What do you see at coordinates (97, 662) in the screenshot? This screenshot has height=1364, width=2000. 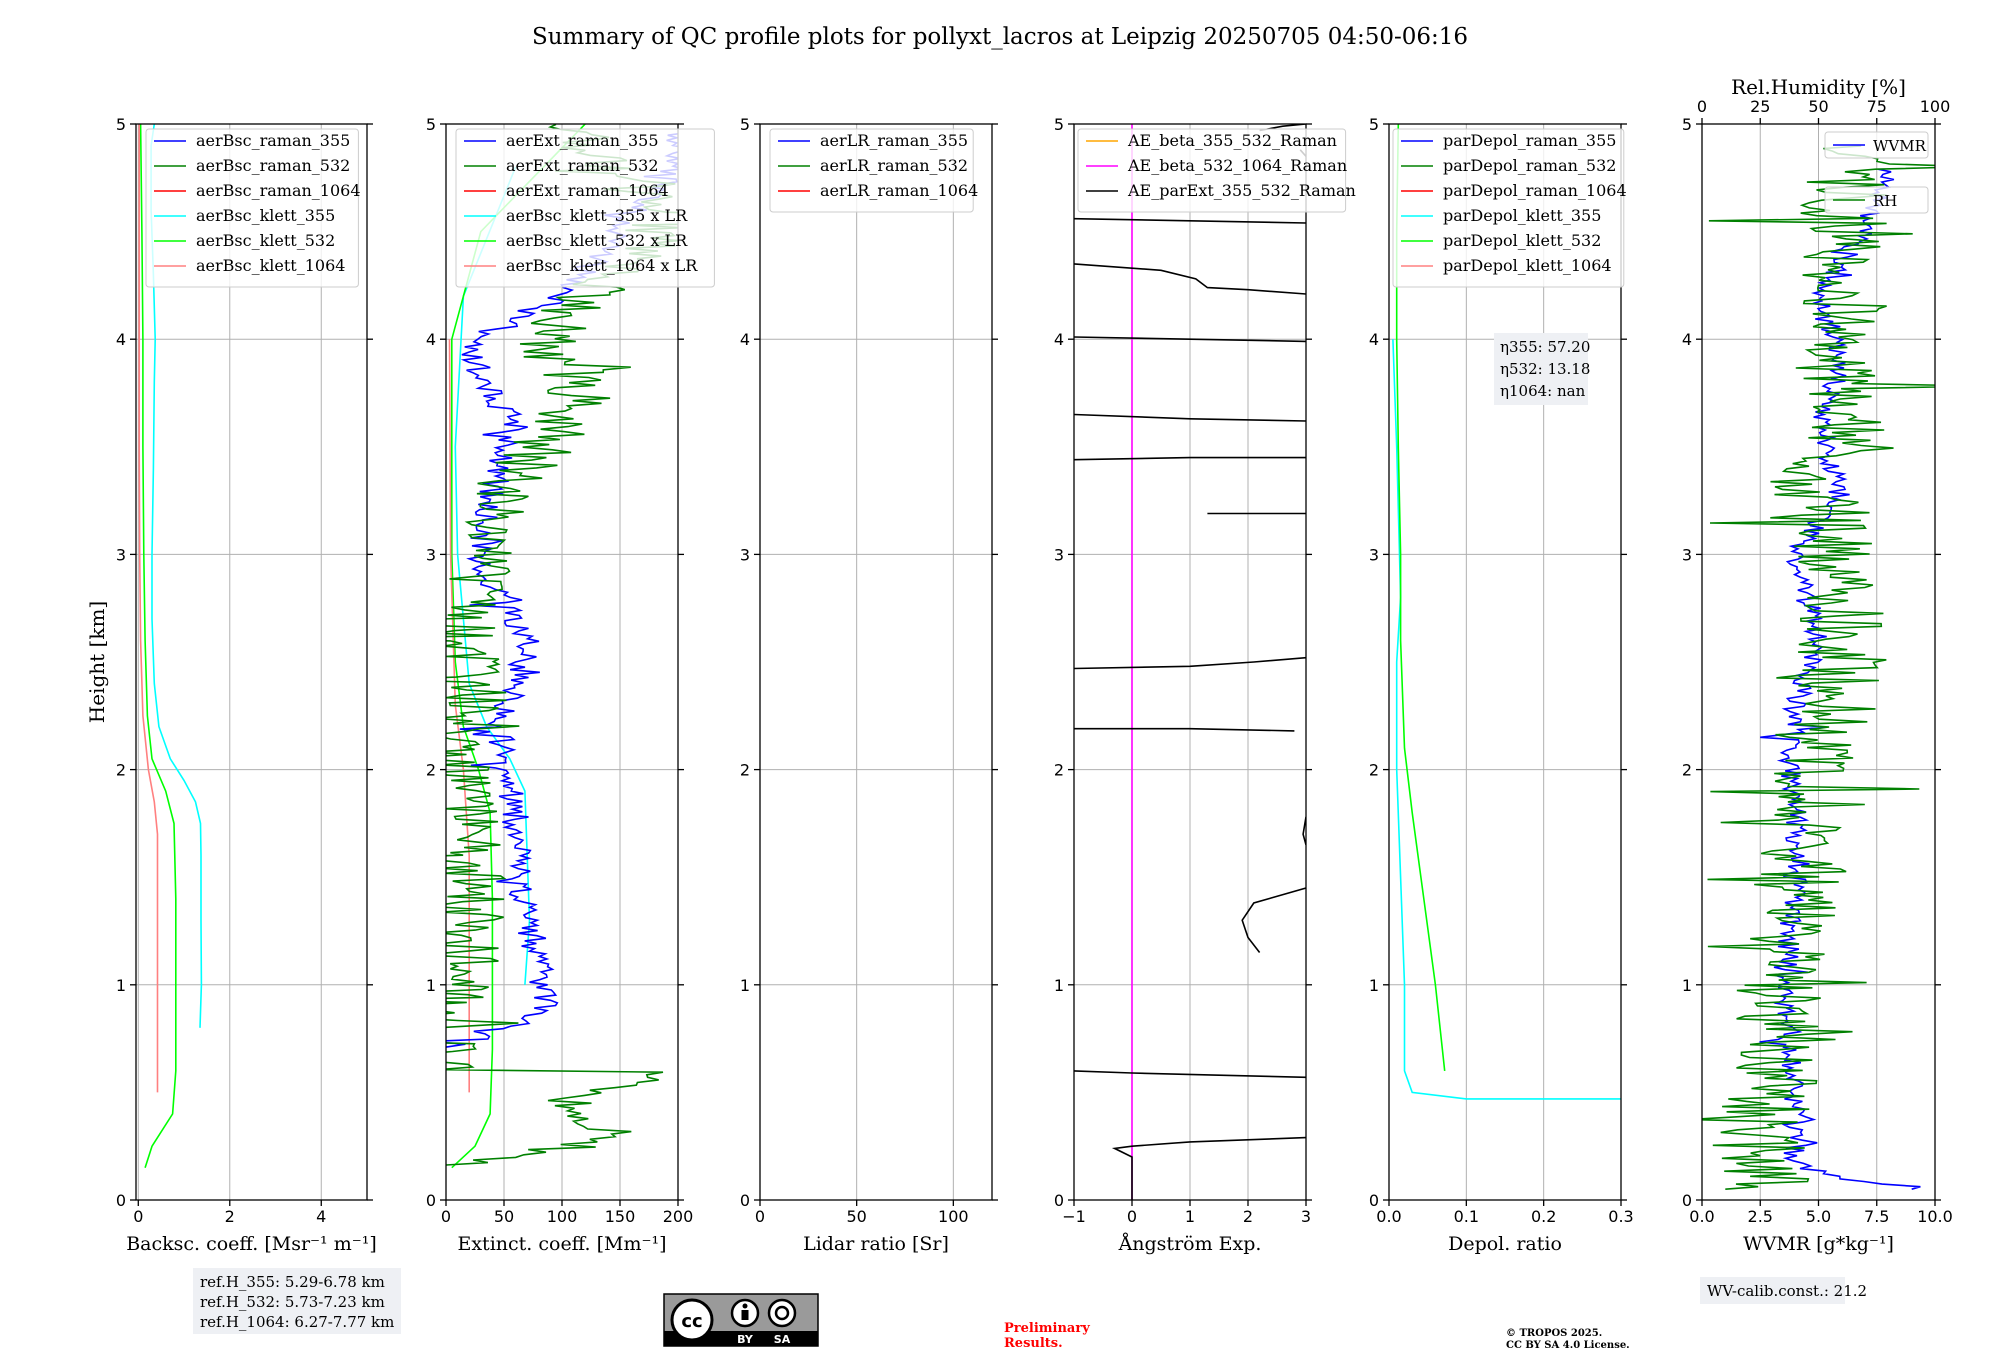 I see `y-axis-label: Height [km]` at bounding box center [97, 662].